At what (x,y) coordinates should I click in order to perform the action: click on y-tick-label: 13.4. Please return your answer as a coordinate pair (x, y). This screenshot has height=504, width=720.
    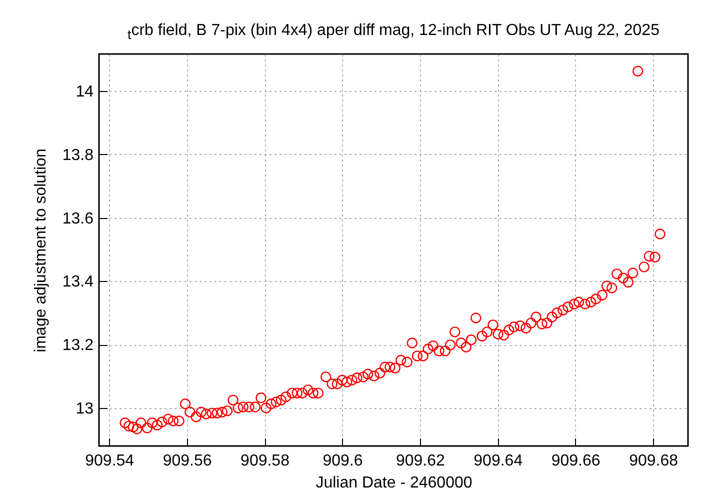
    Looking at the image, I should click on (78, 282).